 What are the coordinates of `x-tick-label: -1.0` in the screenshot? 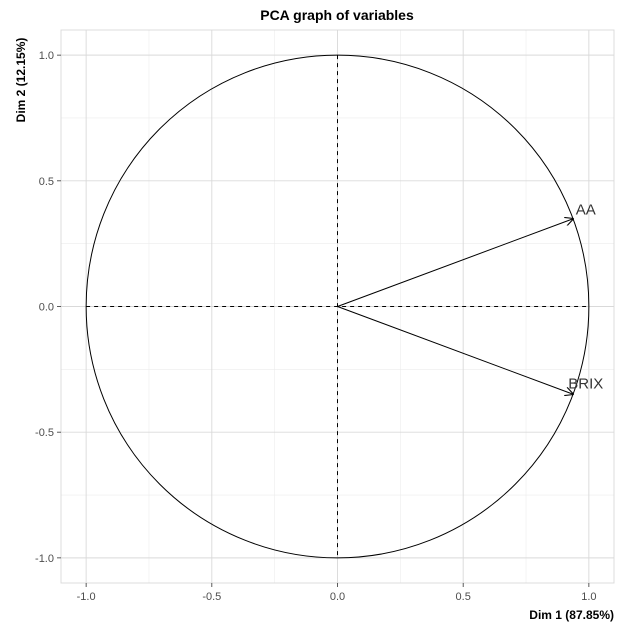 It's located at (86, 597).